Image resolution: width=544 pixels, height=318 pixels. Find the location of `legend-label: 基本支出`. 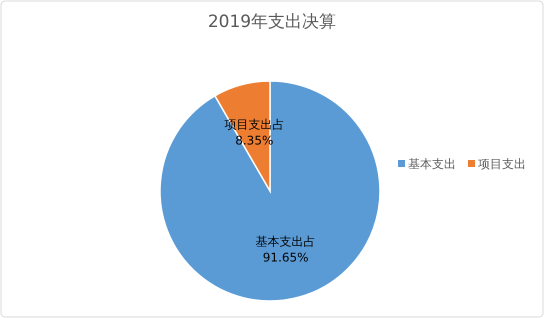

legend-label: 基本支出 is located at coordinates (432, 164).